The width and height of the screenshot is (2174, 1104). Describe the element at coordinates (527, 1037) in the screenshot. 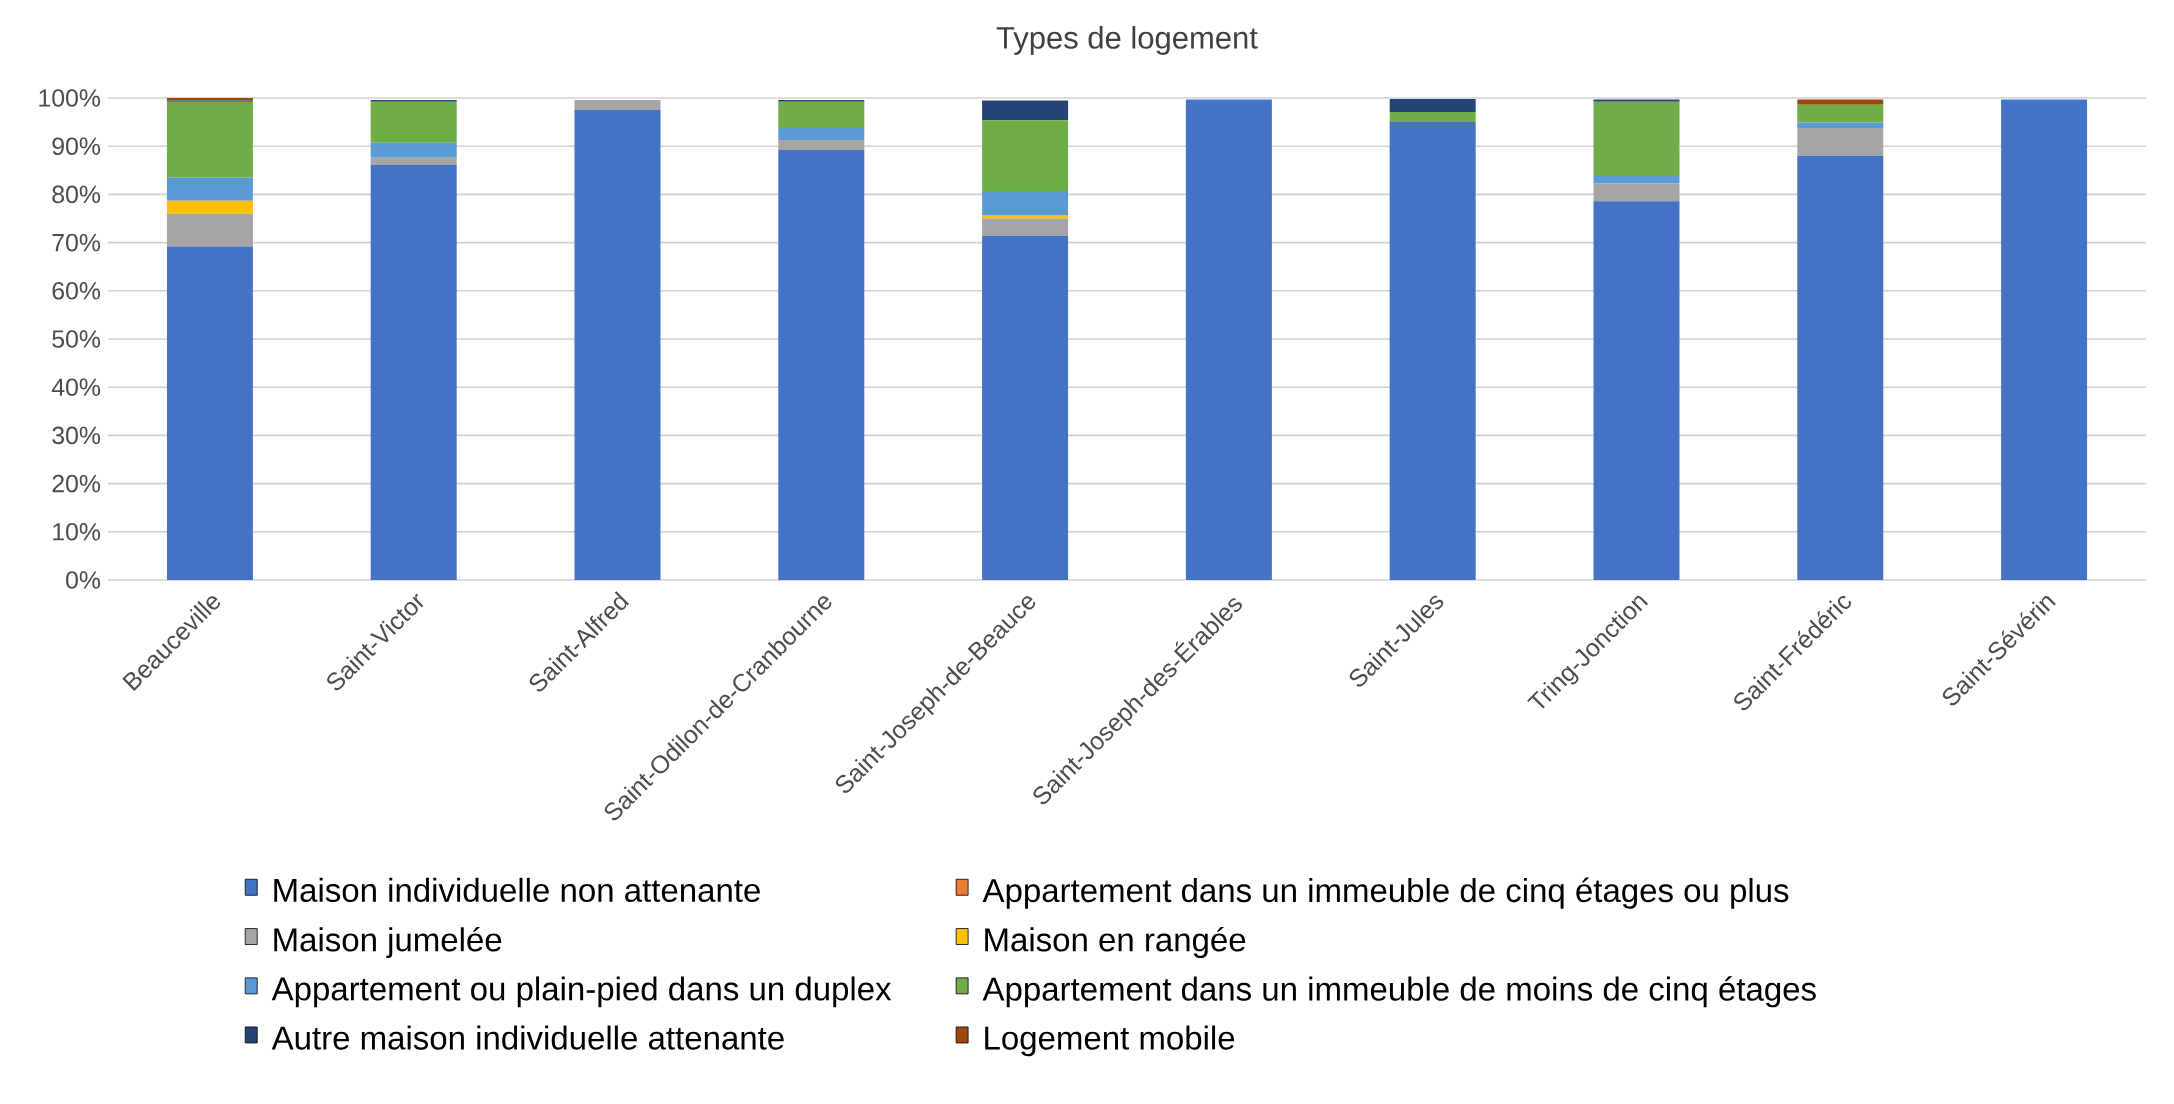

I see `legend-label: Autre maison individuelle attenante` at that location.